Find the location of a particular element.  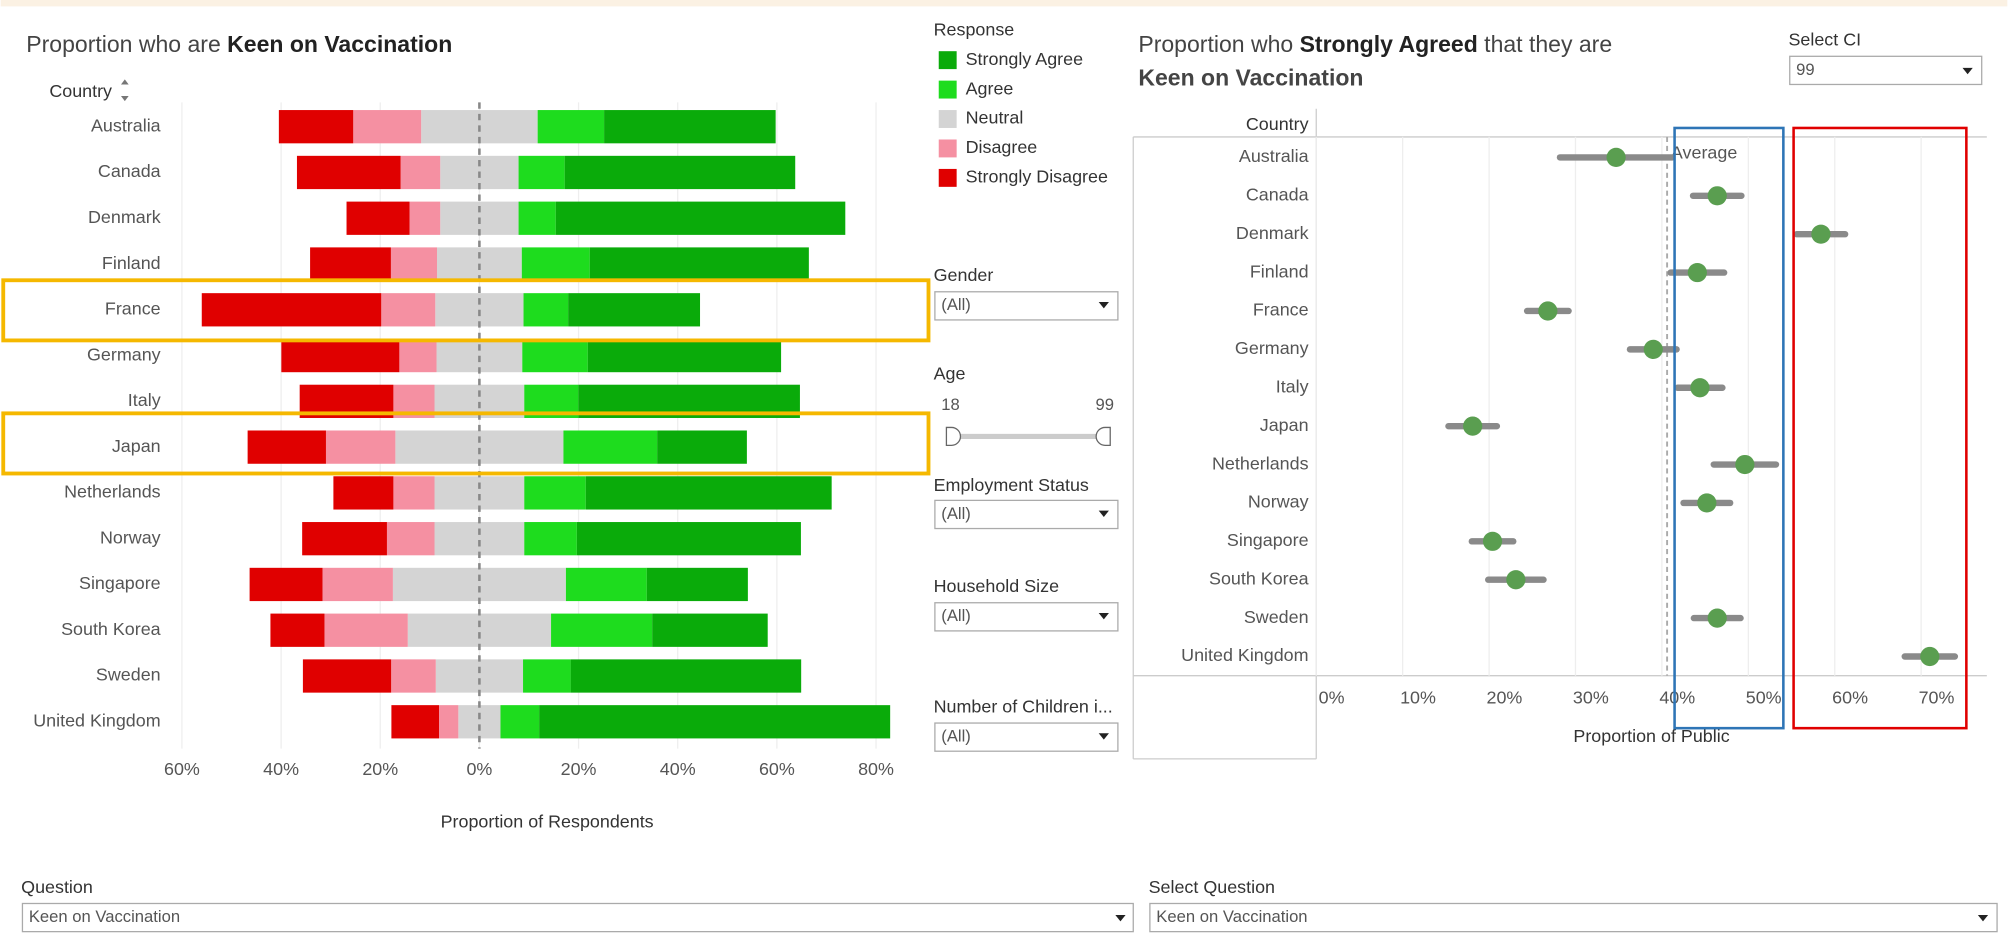

category-label: Sweden is located at coordinates (128, 675).